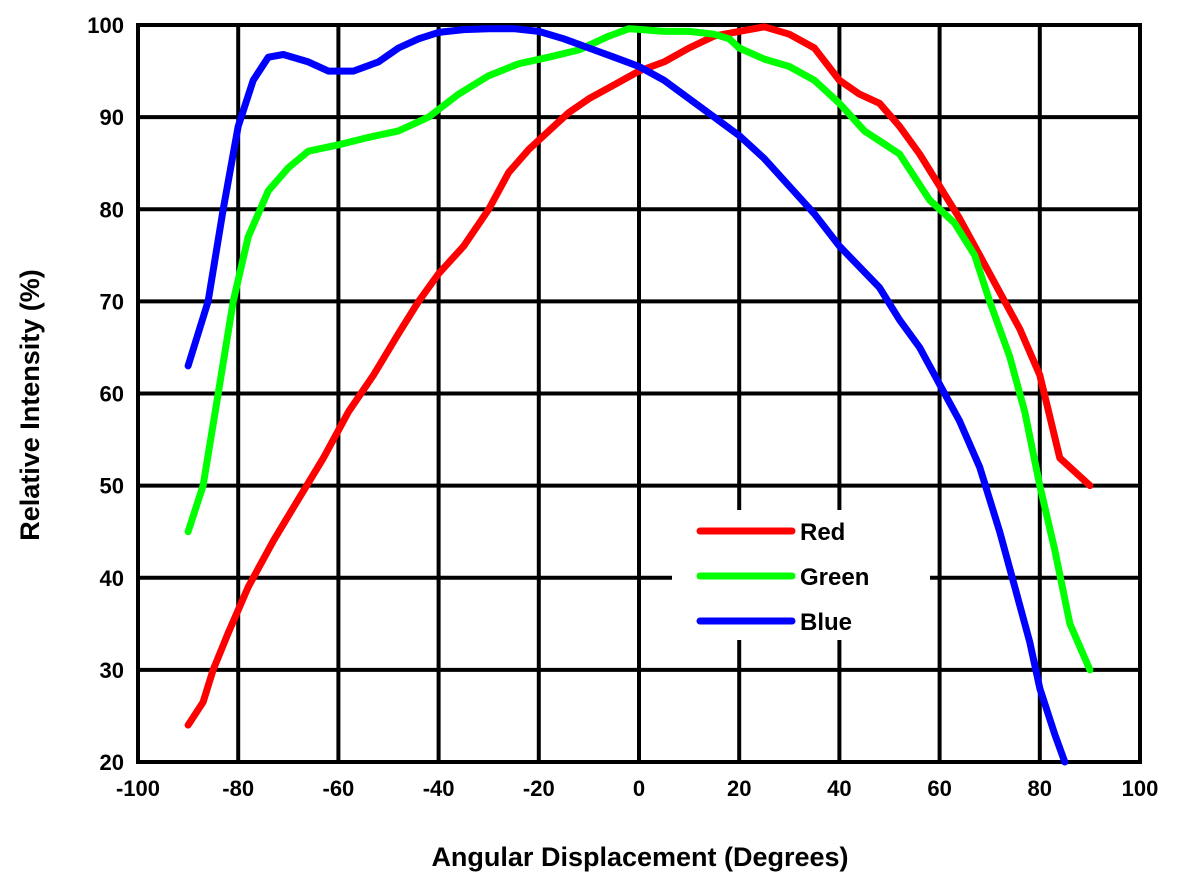 Image resolution: width=1177 pixels, height=873 pixels. Describe the element at coordinates (1040, 788) in the screenshot. I see `x-tick-label: 80` at that location.